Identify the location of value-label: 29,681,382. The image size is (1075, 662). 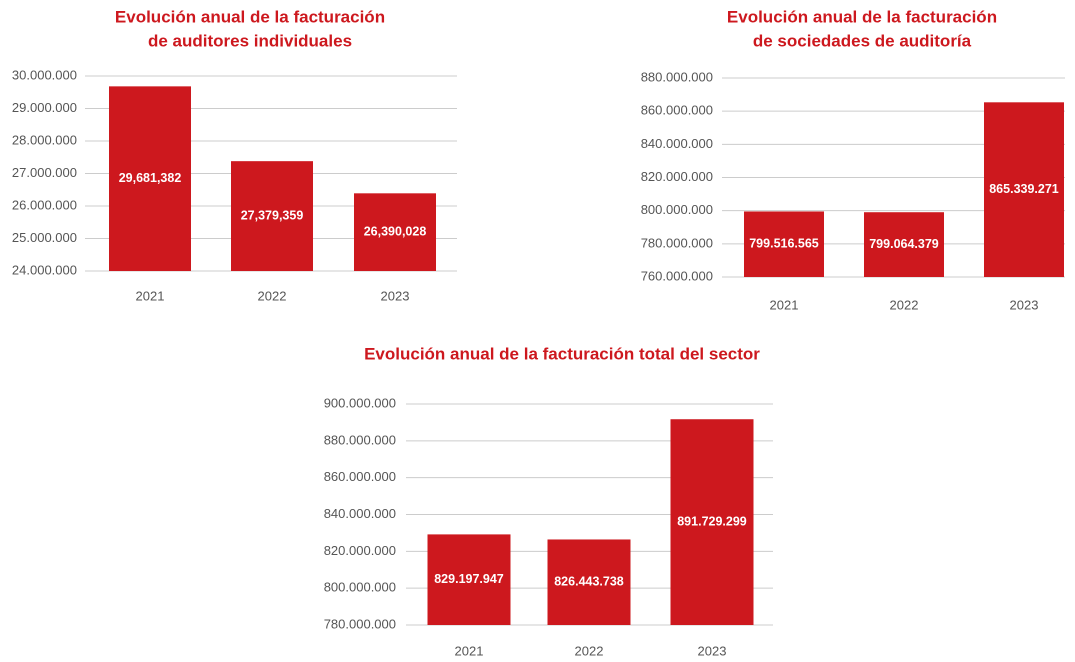
(150, 178).